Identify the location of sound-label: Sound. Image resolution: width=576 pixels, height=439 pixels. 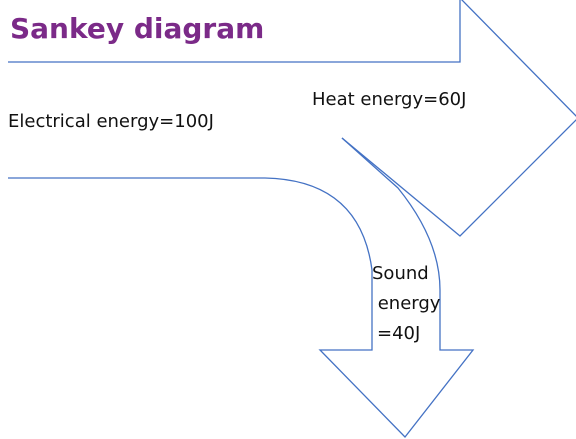
(400, 273).